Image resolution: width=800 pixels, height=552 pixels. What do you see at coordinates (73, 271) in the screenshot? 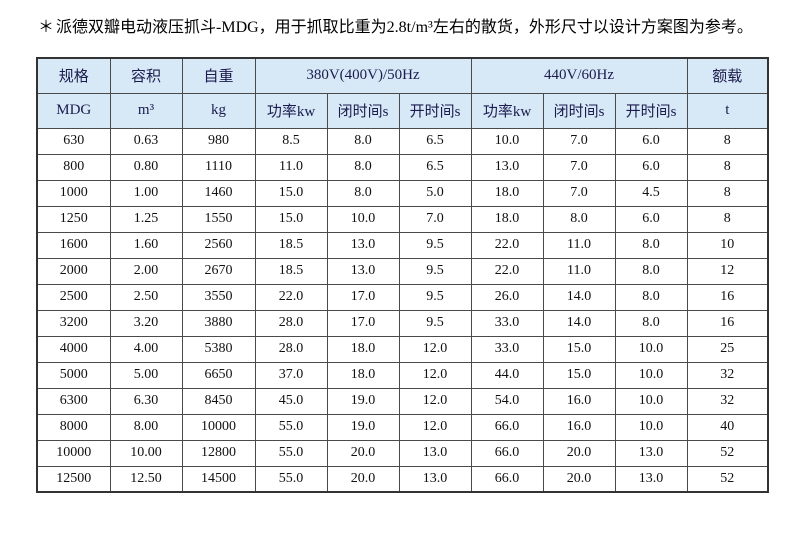
I see `cell-spec: 2000` at bounding box center [73, 271].